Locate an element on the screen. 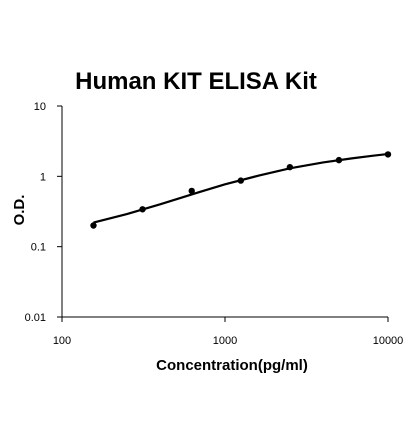 The image size is (420, 425). data-points is located at coordinates (241, 190).